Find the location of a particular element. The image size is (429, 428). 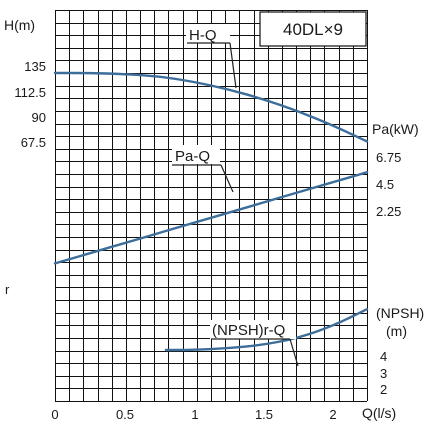

npsh-axis-title: (NPSH) is located at coordinates (400, 313).